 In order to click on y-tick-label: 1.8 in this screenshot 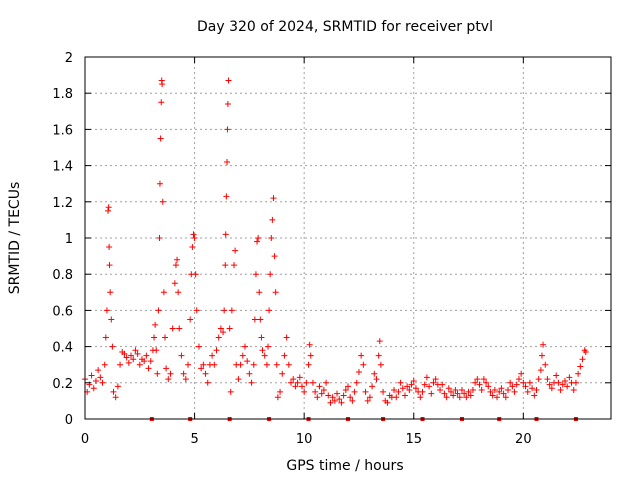, I will do `click(62, 94)`.